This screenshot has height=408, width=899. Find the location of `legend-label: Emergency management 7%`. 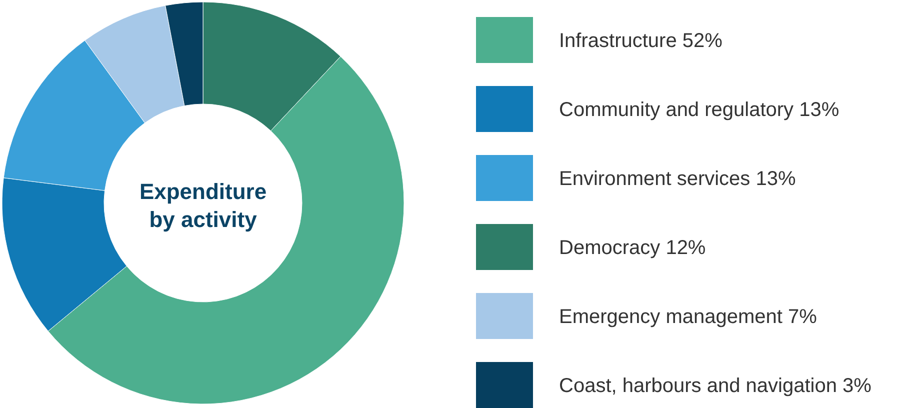

legend-label: Emergency management 7% is located at coordinates (688, 317).